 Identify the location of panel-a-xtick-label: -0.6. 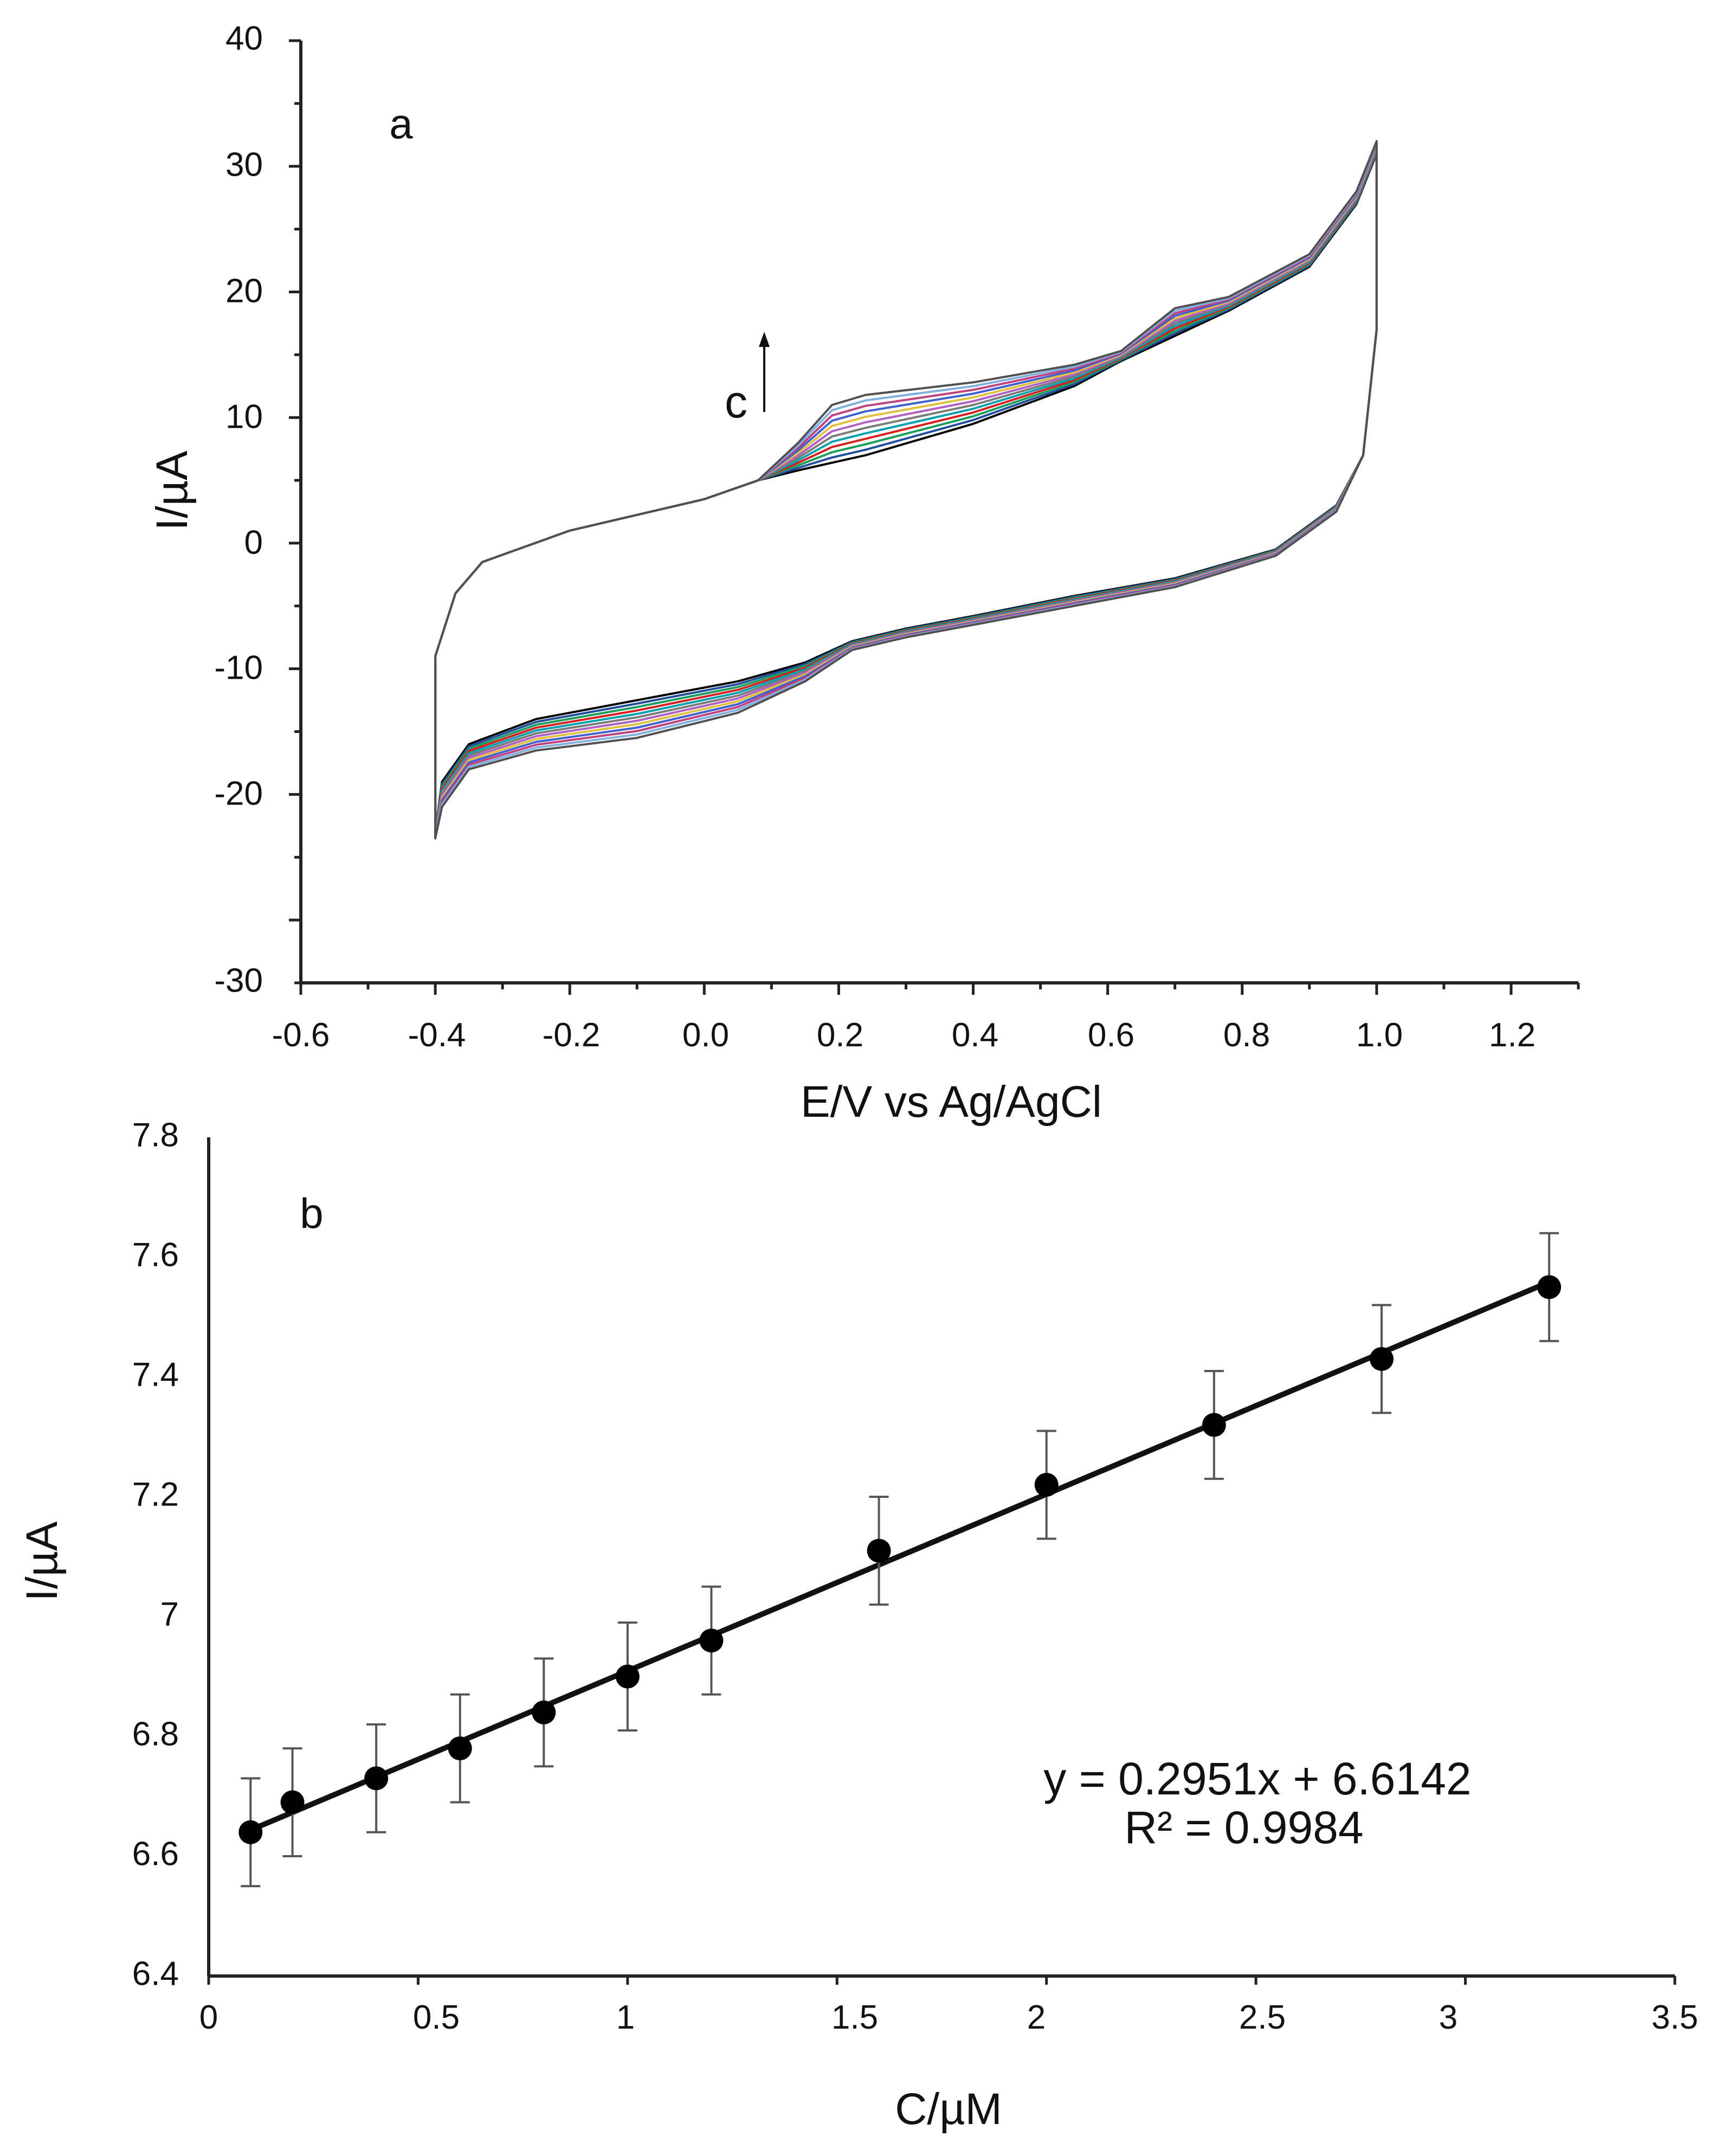
(301, 1035).